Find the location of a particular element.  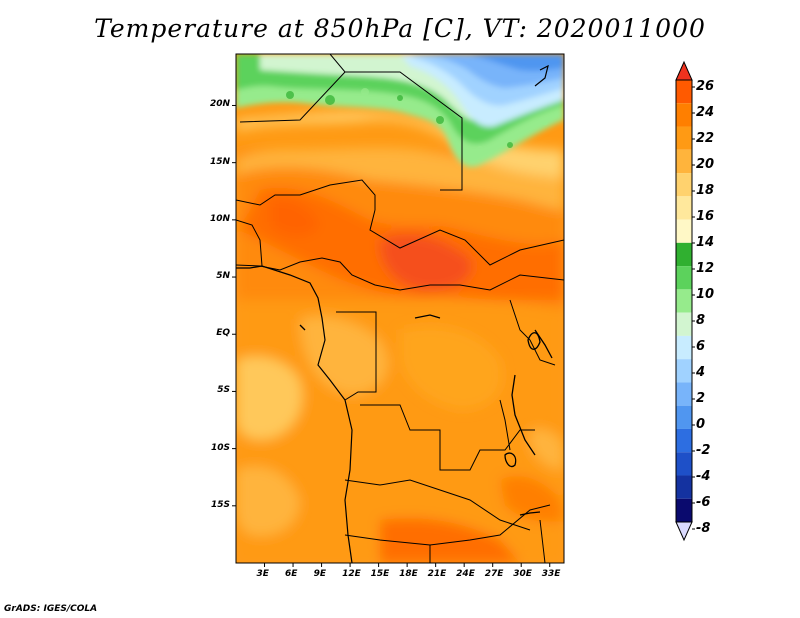

lon-tick-label: 12E is located at coordinates (351, 574).